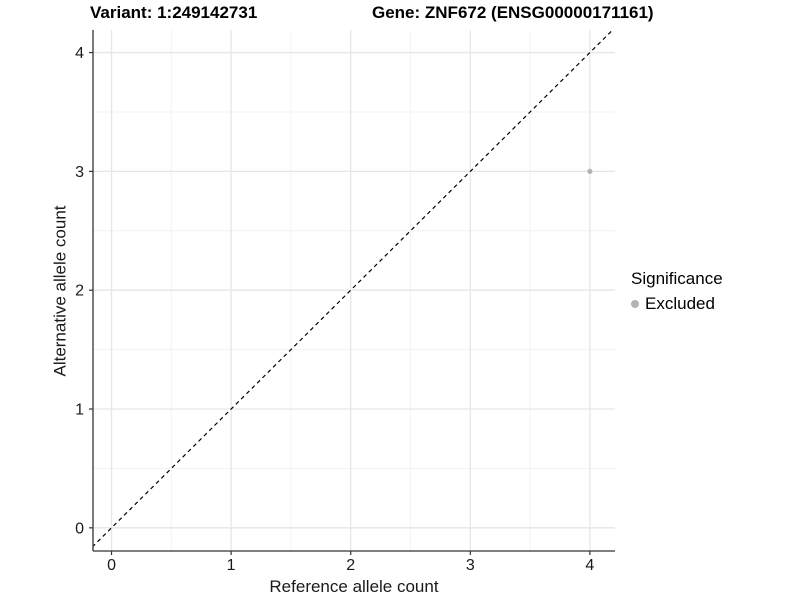  I want to click on y-tick-label: 1, so click(79, 410).